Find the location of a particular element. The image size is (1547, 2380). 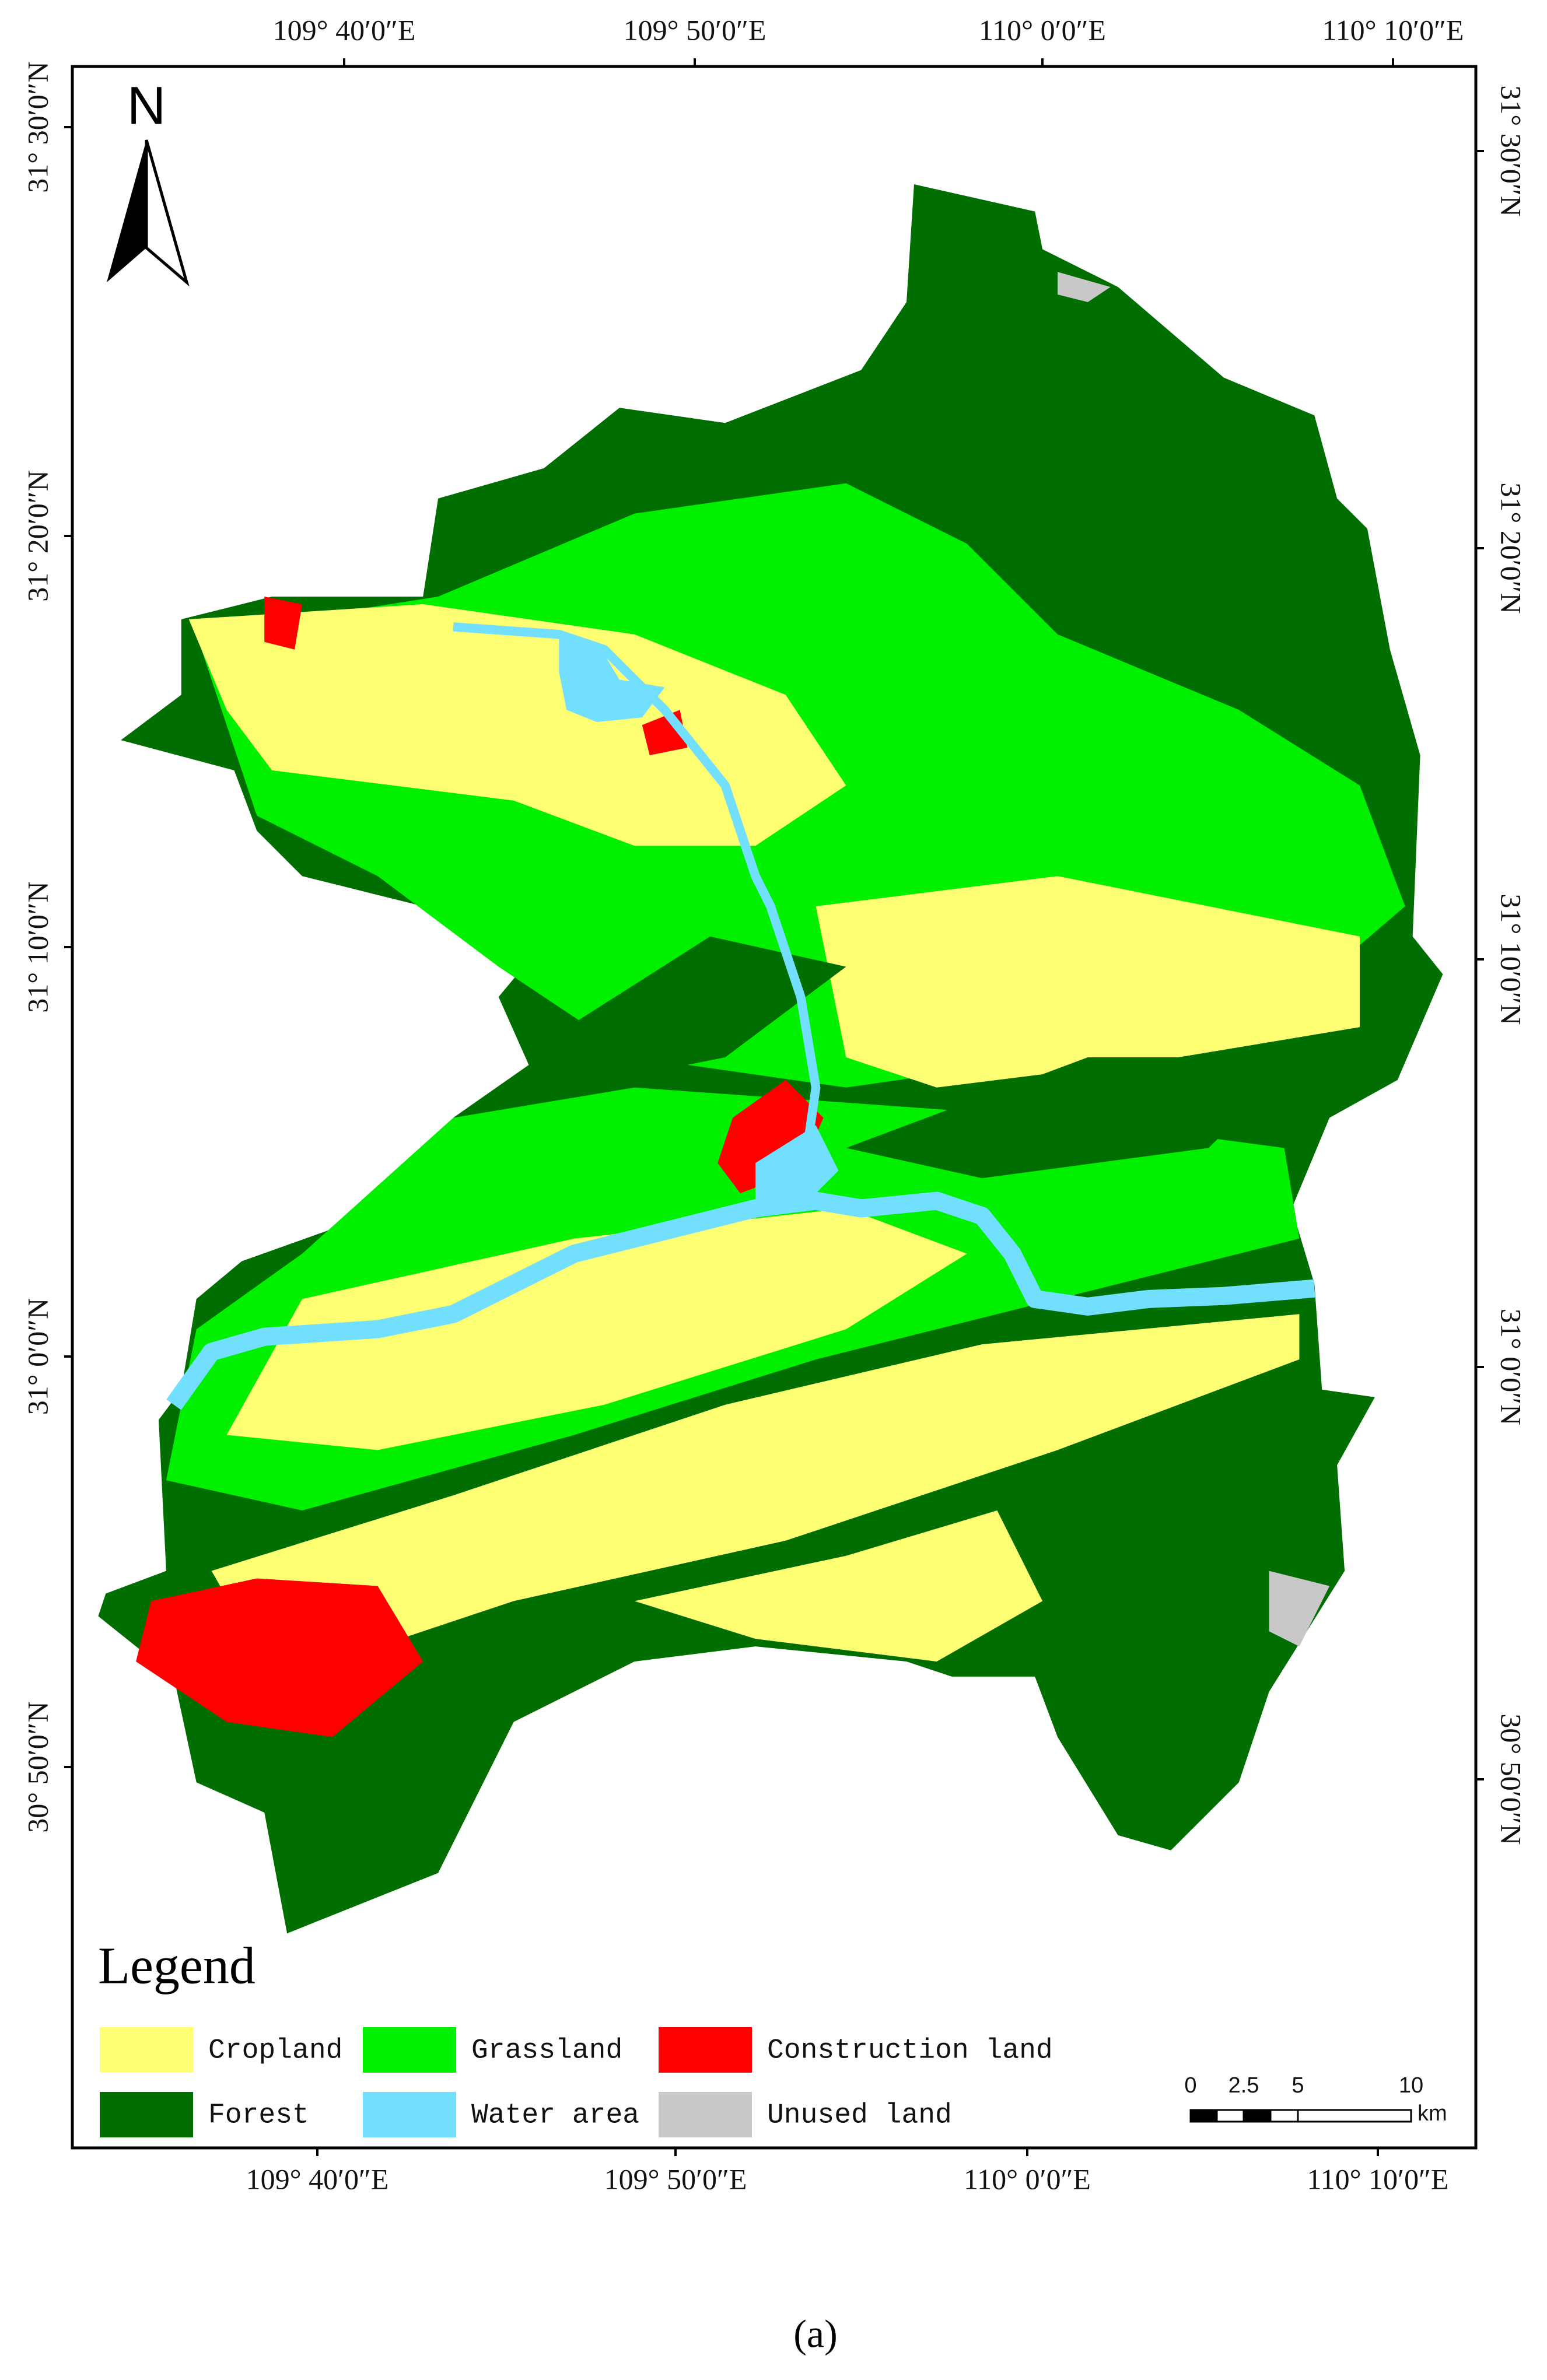

top-coord-label: 110° 10′0″E is located at coordinates (1393, 29).